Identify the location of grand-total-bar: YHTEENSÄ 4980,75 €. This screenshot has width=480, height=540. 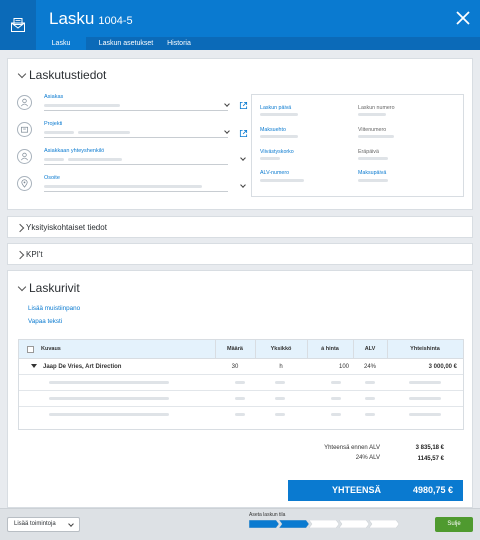
(375, 490).